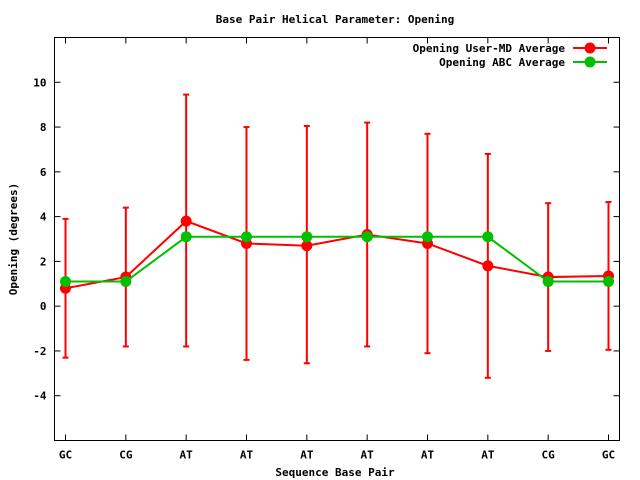  I want to click on y-tick-label: 0, so click(43, 306).